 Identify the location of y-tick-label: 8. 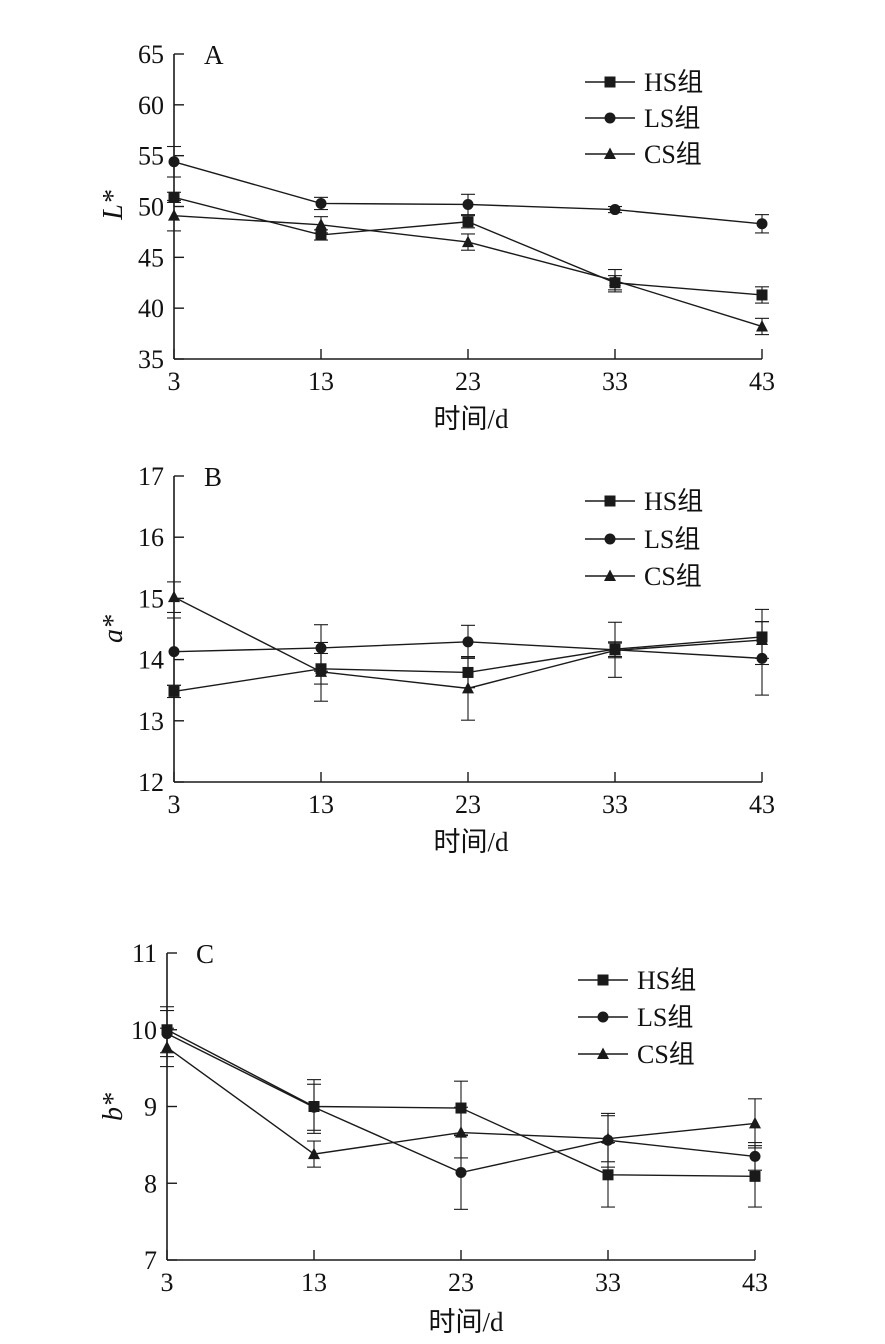
(150, 1183).